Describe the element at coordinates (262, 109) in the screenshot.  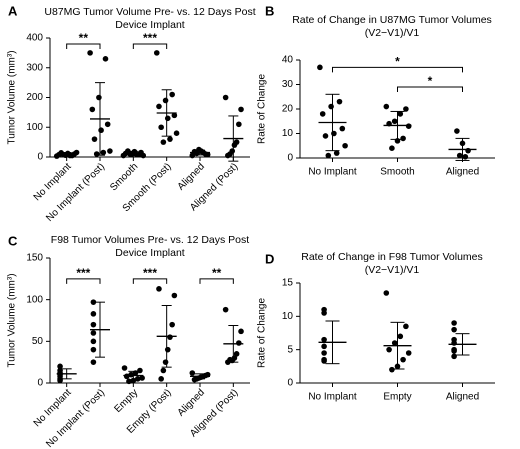
I see `y-axis-label: Rate of Change` at that location.